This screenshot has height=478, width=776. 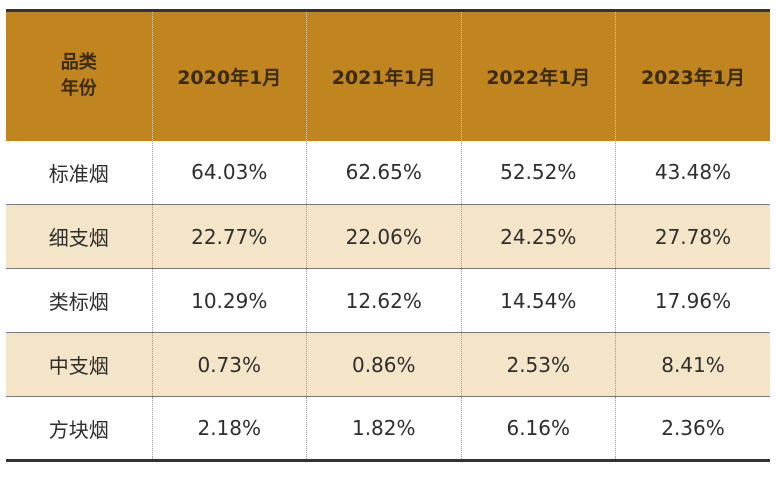 I want to click on data-cell: 10.29%, so click(x=229, y=300).